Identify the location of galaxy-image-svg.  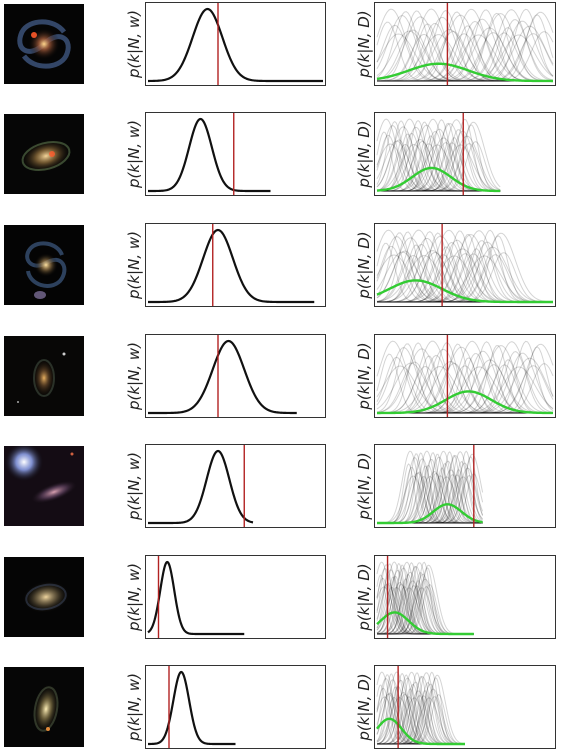
(44, 44).